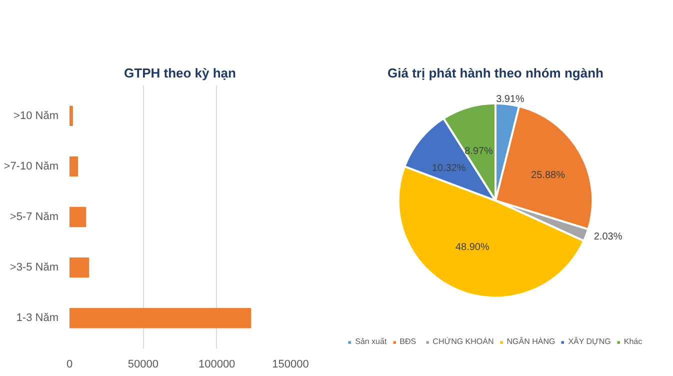  I want to click on y-tick-label: >5-7 Năm, so click(34, 217).